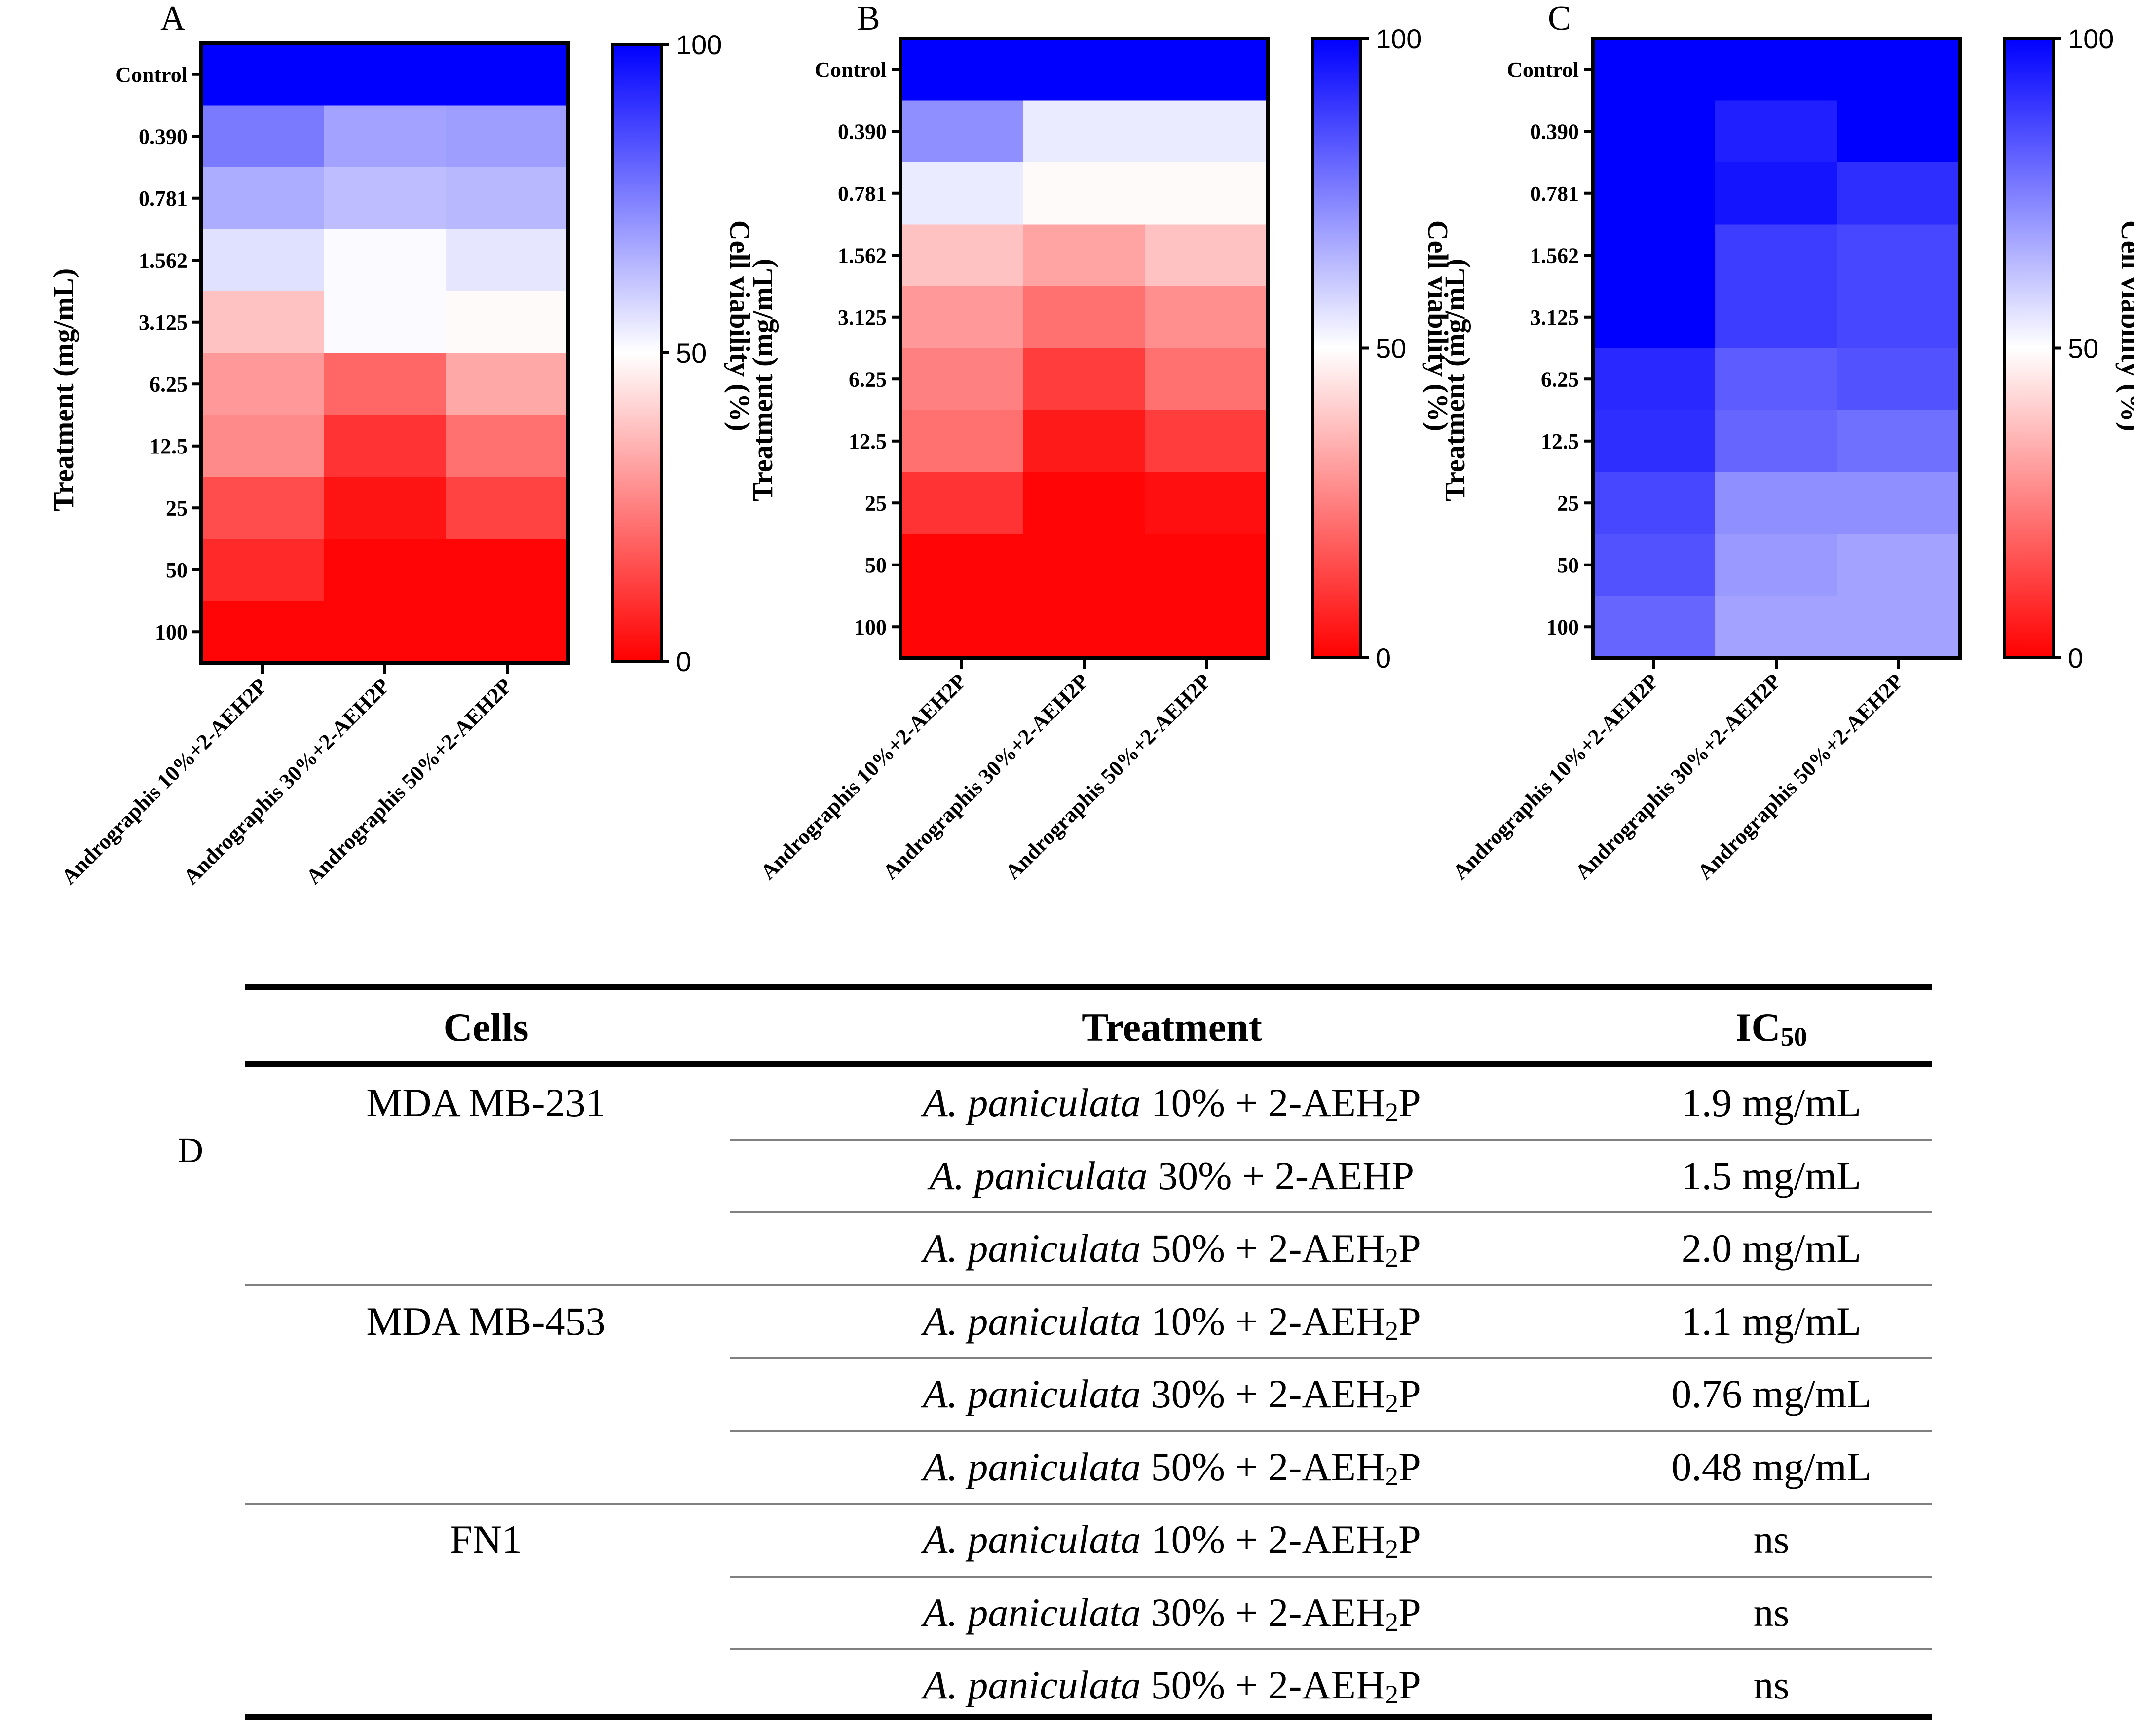 The image size is (2134, 1736). I want to click on panel-label-d: D, so click(190, 1150).